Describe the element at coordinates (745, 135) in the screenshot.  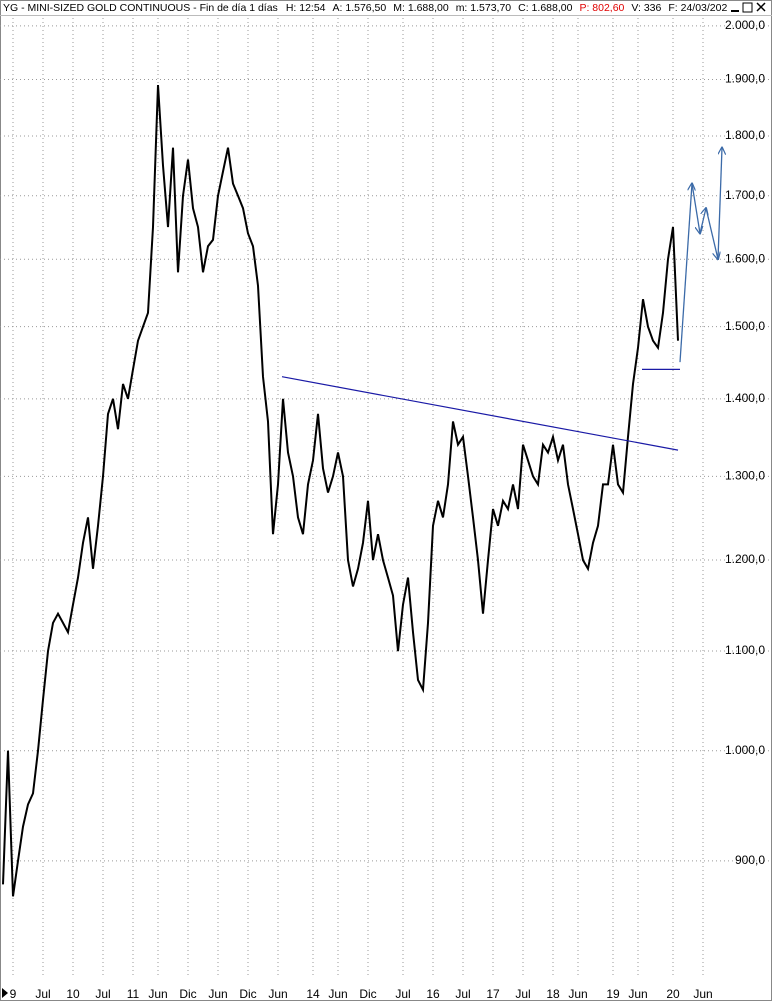
I see `y-tick-label: 1.800,0` at that location.